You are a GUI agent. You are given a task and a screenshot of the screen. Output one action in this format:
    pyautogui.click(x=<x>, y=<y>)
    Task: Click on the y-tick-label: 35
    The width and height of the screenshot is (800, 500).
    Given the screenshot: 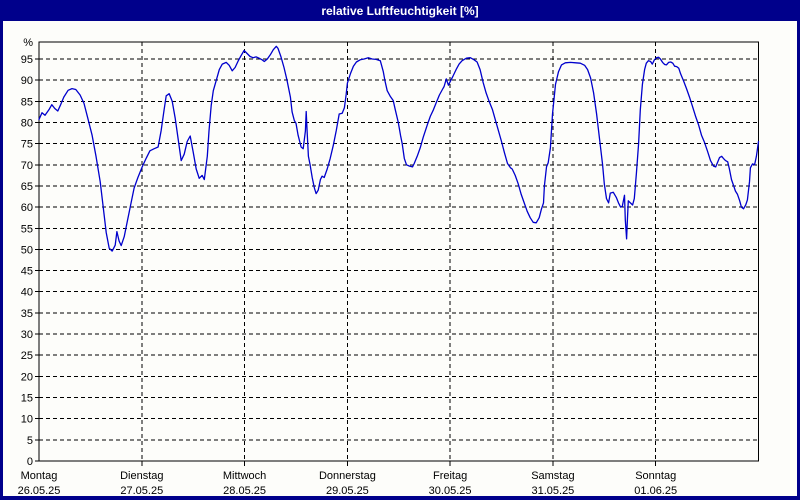 What is the action you would take?
    pyautogui.click(x=27, y=314)
    